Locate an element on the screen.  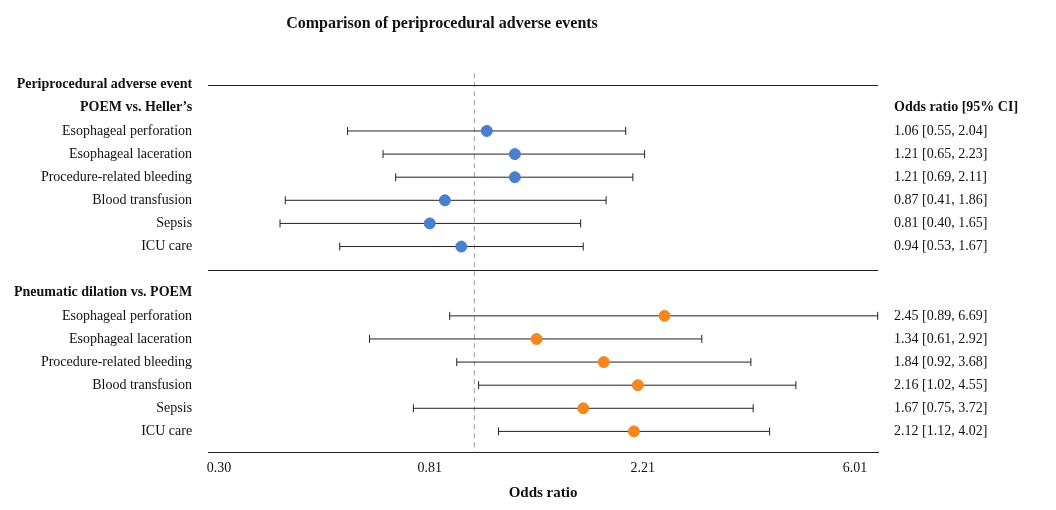
y-tick-label: Periprocedural adverse event is located at coordinates (104, 84).